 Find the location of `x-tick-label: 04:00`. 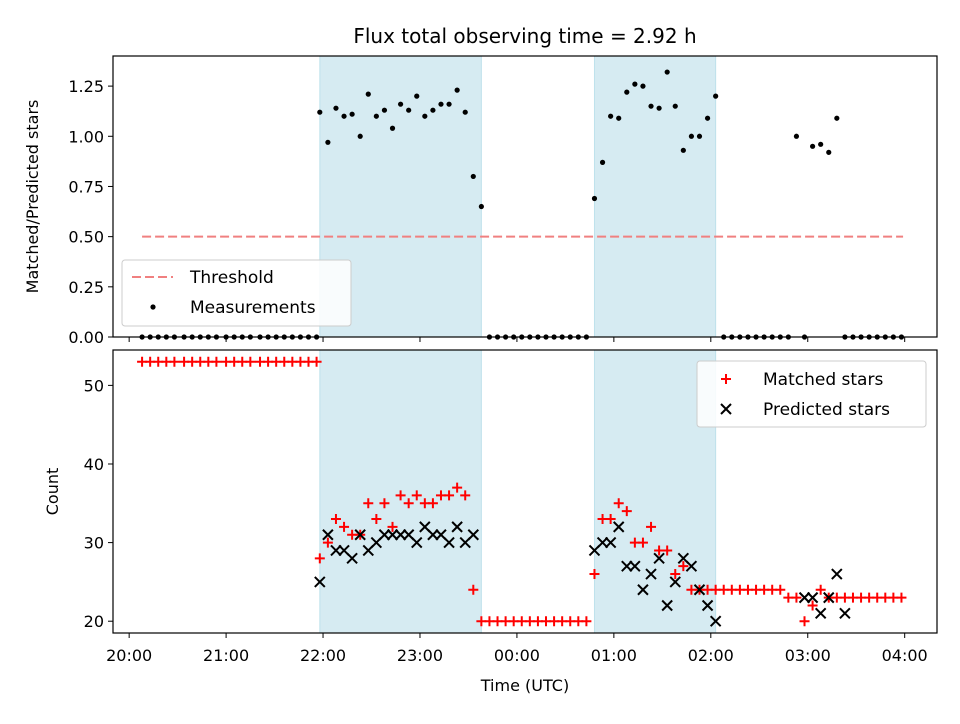

x-tick-label: 04:00 is located at coordinates (905, 655).